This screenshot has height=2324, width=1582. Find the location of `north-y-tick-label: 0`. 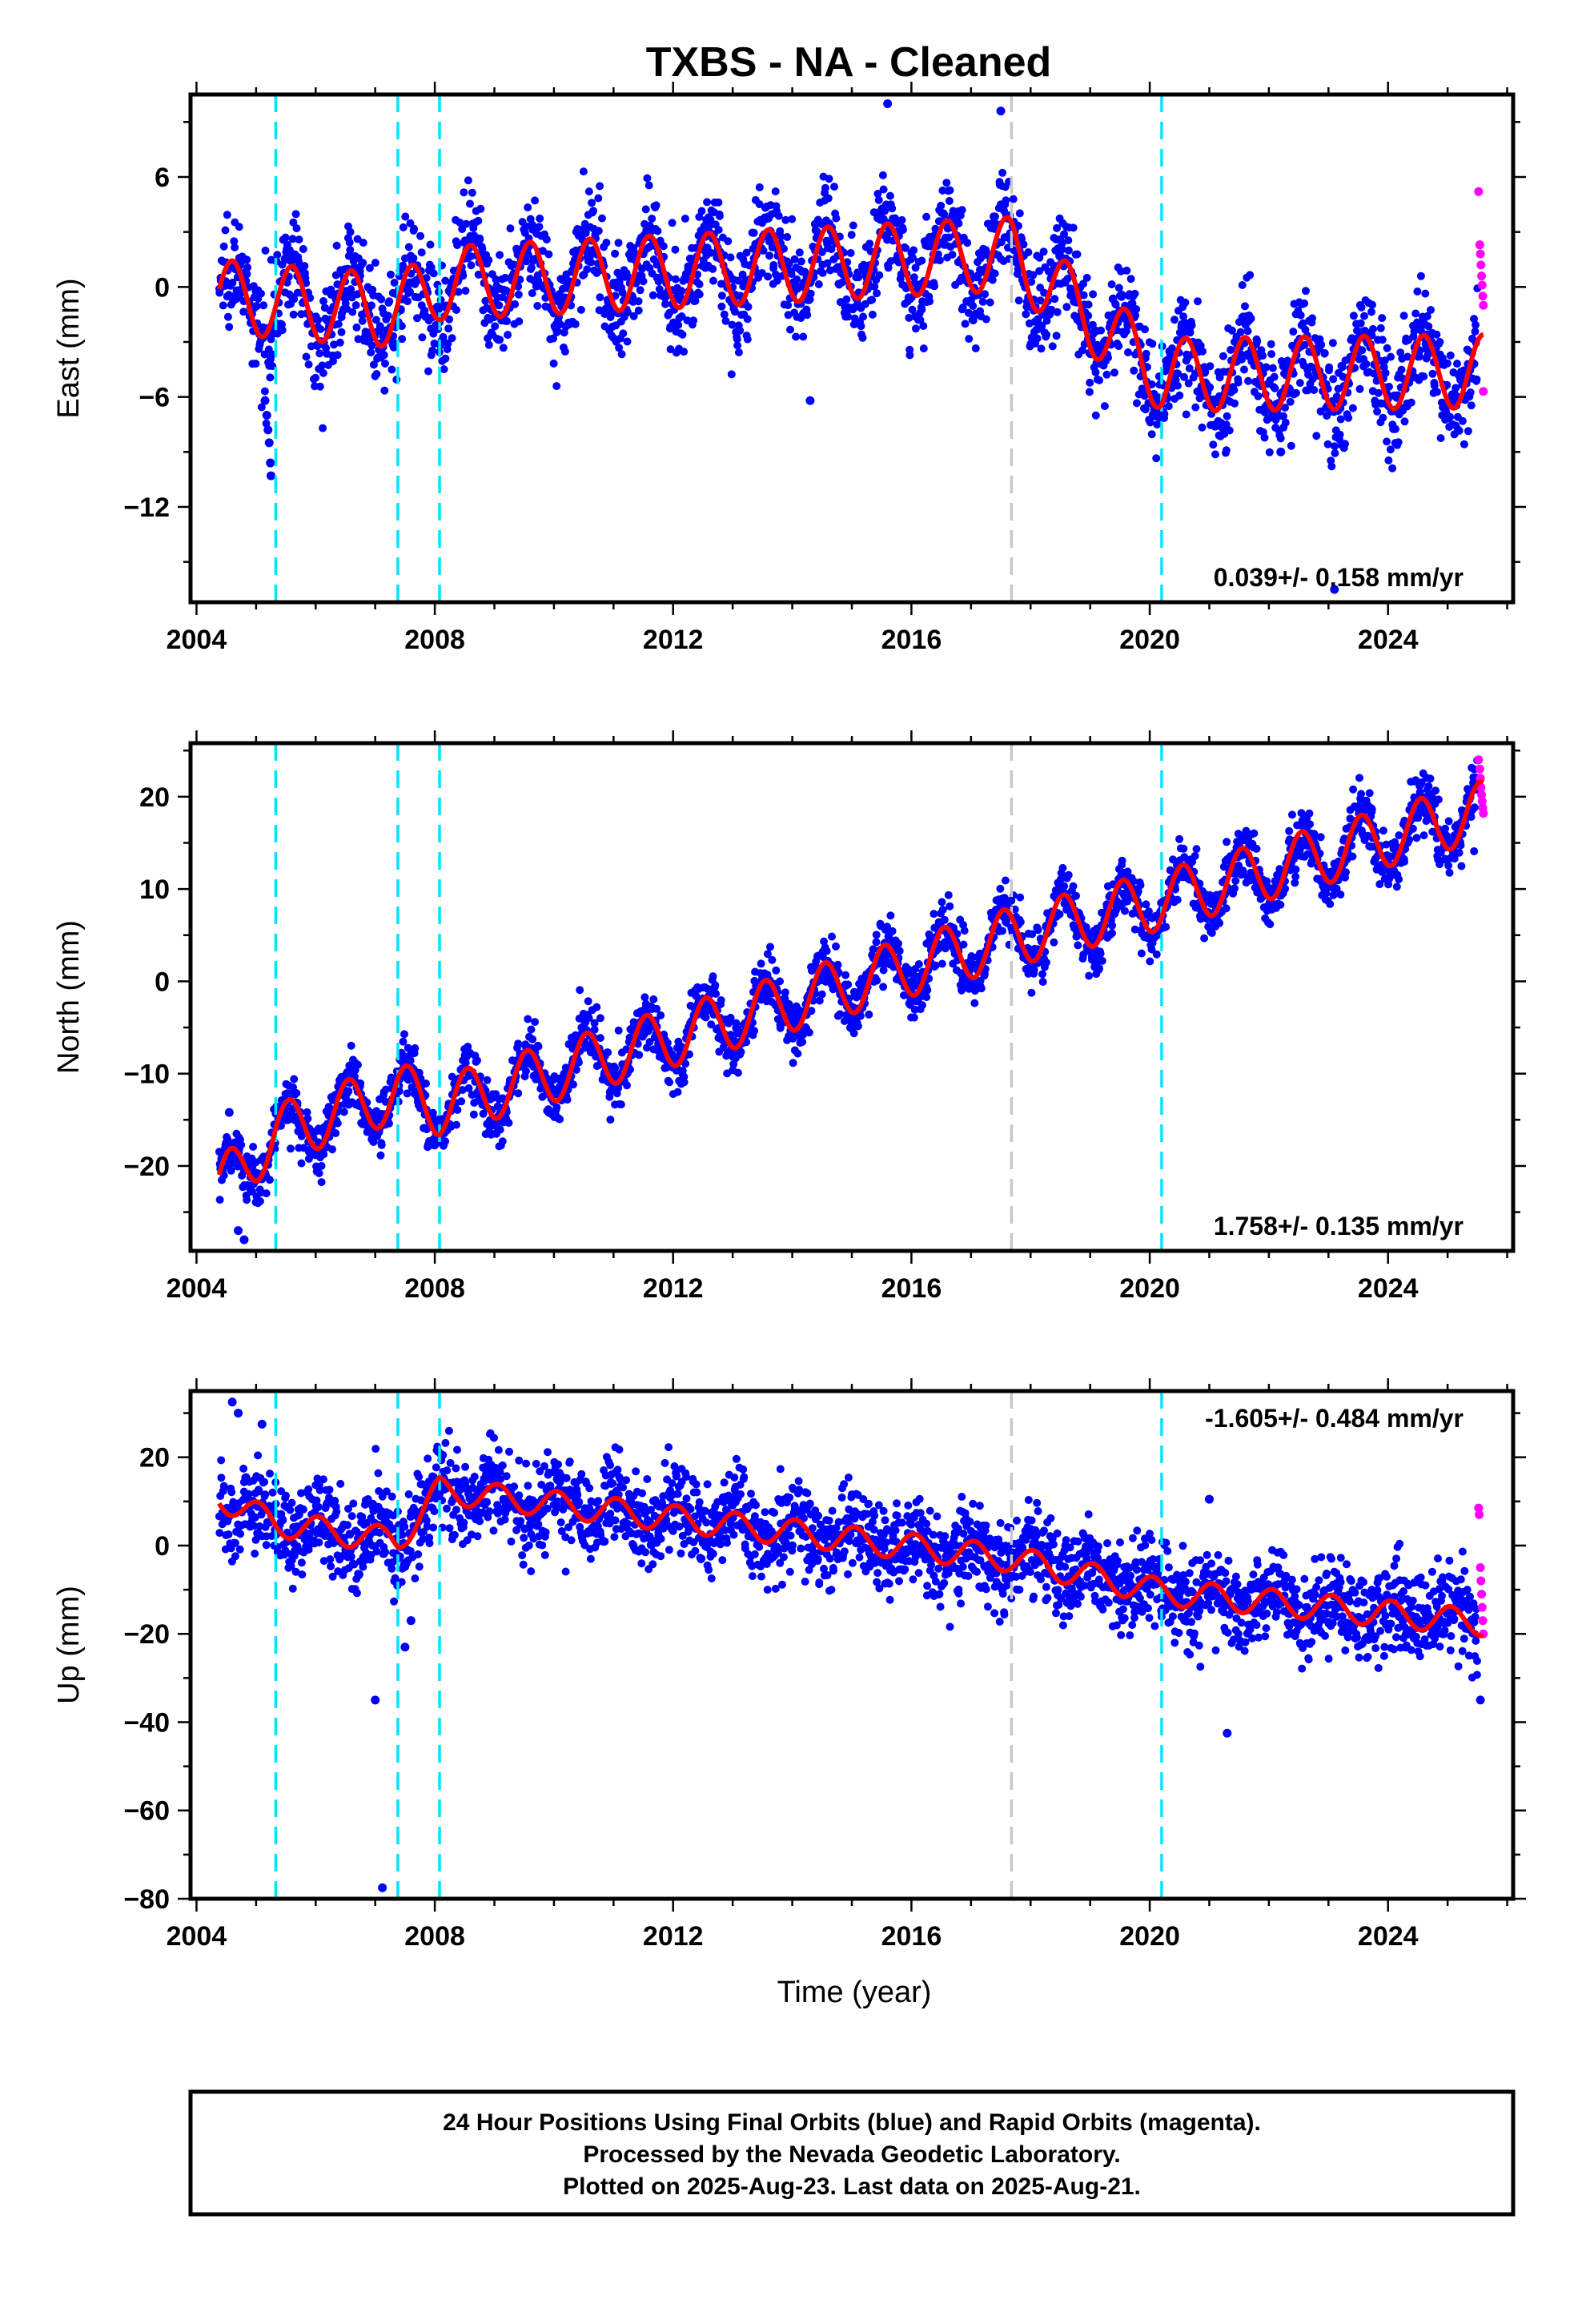

north-y-tick-label: 0 is located at coordinates (162, 982).